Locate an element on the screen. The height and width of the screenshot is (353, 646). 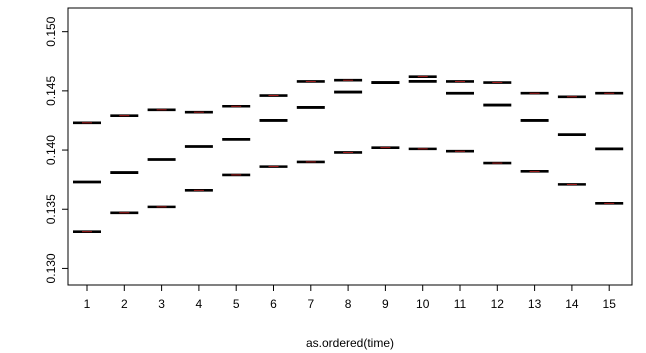
y-tick-label: 0.145 is located at coordinates (51, 91).